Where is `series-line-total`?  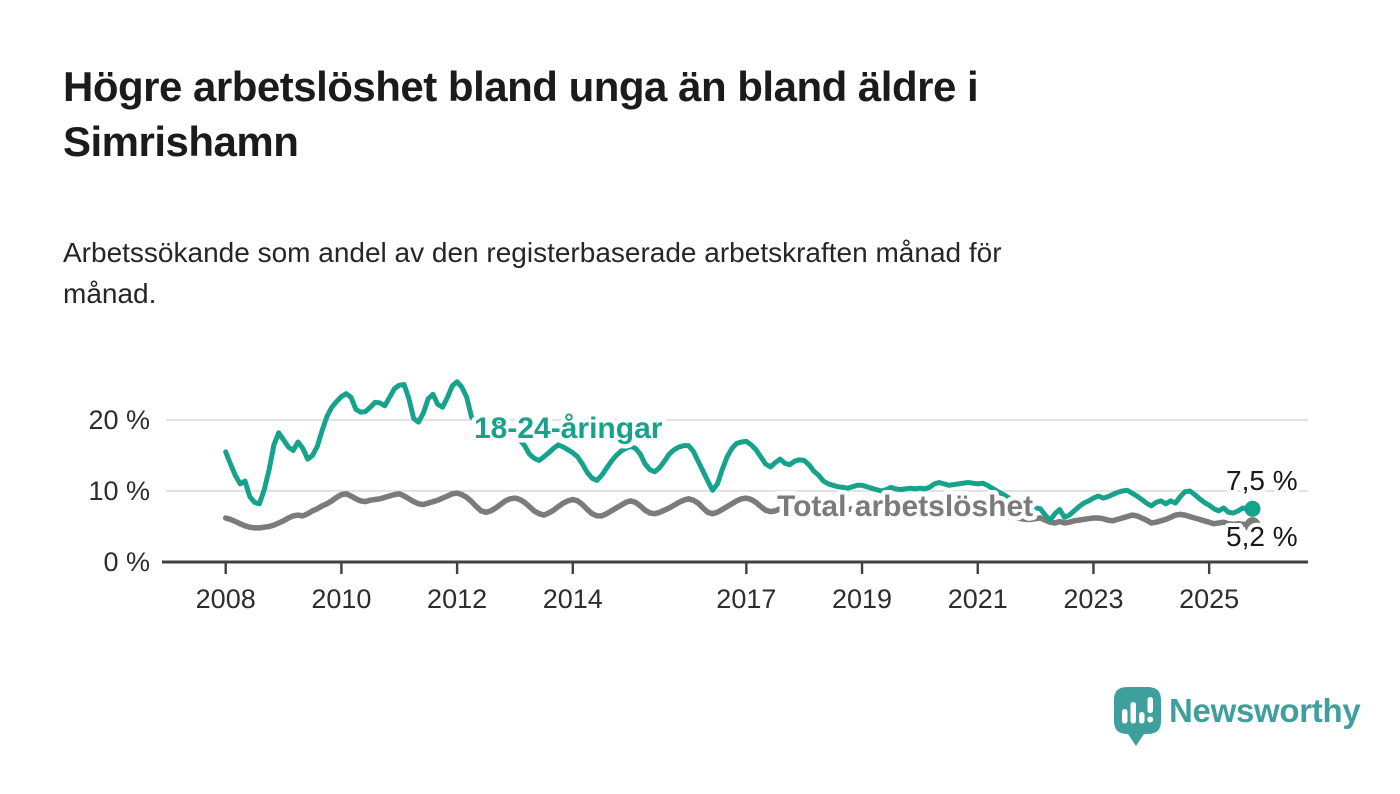
series-line-total is located at coordinates (739, 510).